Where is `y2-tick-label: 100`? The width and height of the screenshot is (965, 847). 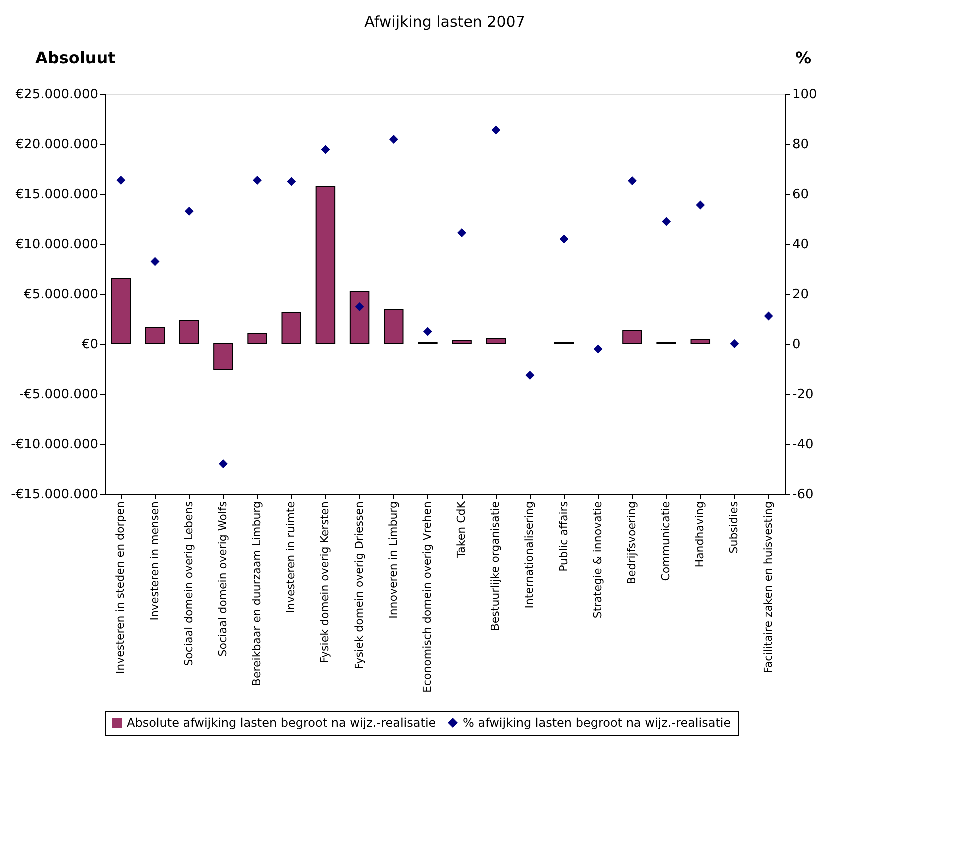
y2-tick-label: 100 is located at coordinates (805, 95).